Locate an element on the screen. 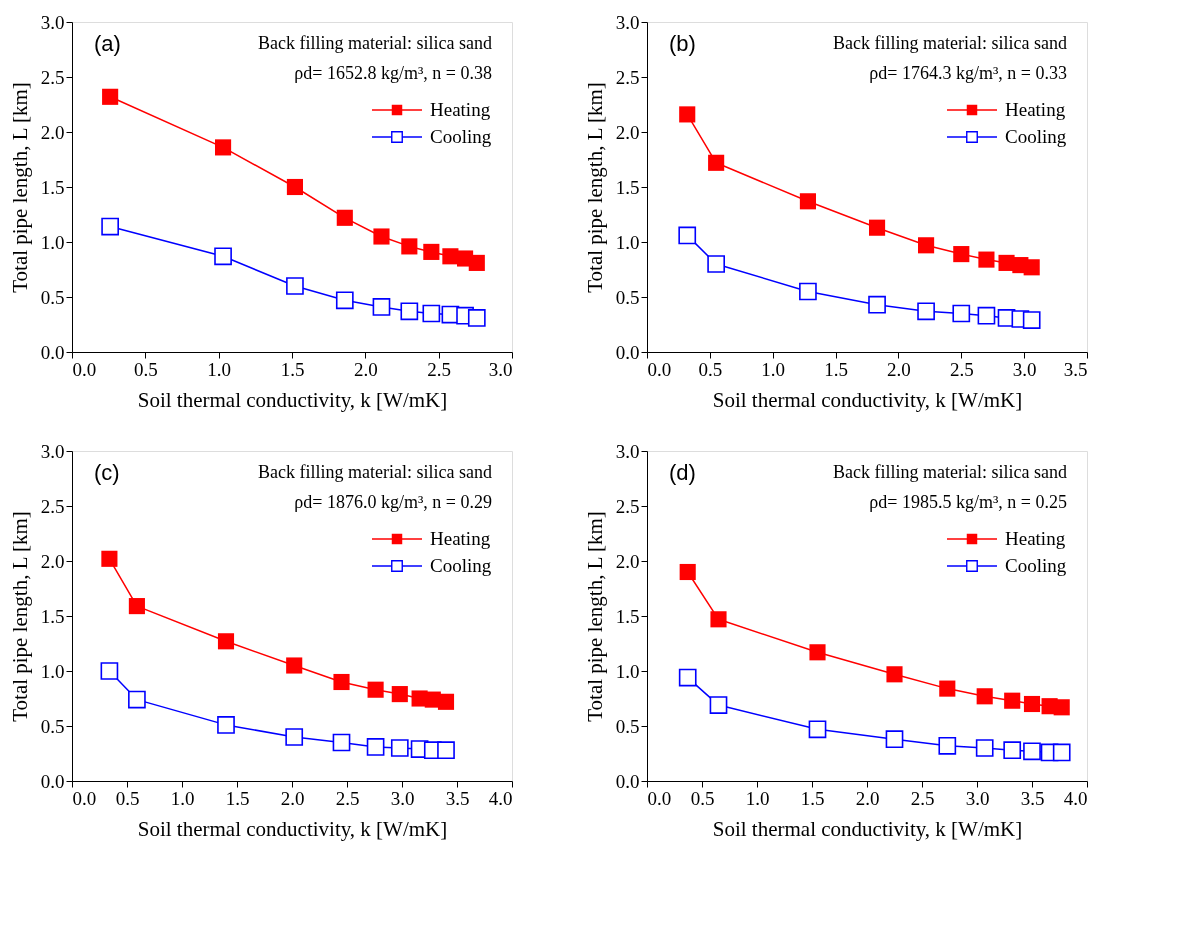 This screenshot has height=949, width=1183. annotation: (d) is located at coordinates (682, 472).